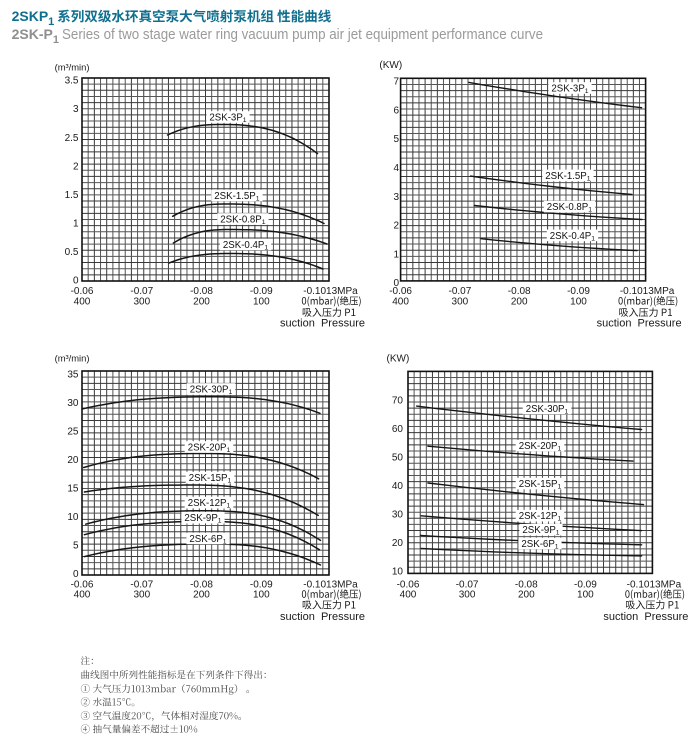 This screenshot has width=700, height=739. I want to click on svg-text: 6, so click(396, 111).